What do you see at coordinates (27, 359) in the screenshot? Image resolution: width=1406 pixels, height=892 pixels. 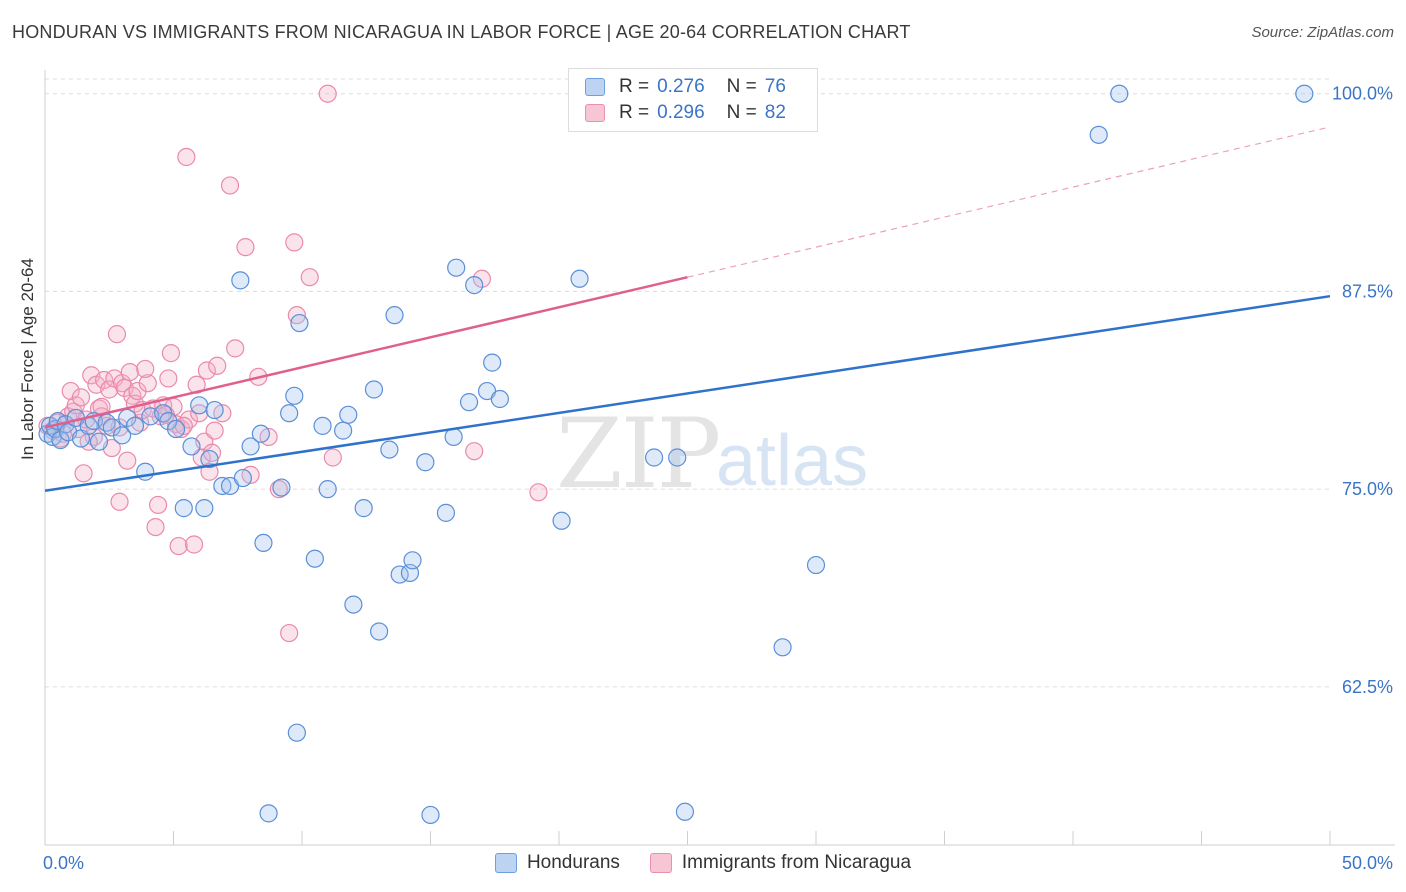 I see `y-axis-label: In Labor Force | Age 20-64` at bounding box center [27, 359].